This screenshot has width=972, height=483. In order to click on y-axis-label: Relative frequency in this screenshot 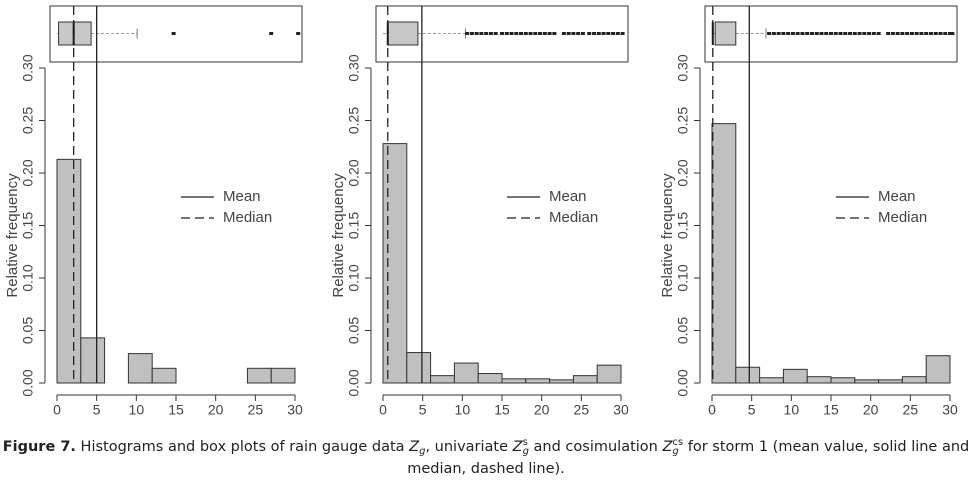, I will do `click(667, 235)`.